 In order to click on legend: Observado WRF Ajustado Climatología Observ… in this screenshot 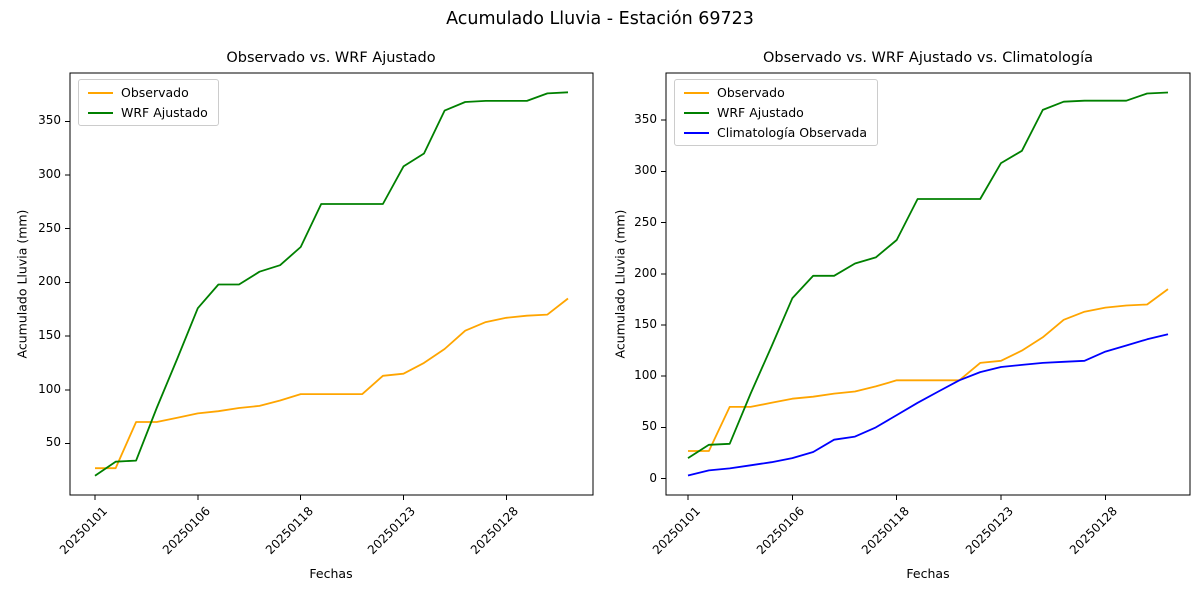, I will do `click(776, 112)`.